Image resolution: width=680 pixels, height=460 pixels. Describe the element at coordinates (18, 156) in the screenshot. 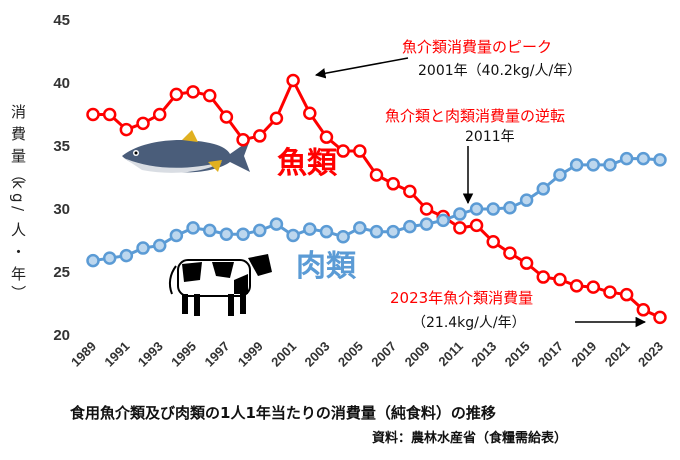

I see `y-axis-label-char: 量` at that location.